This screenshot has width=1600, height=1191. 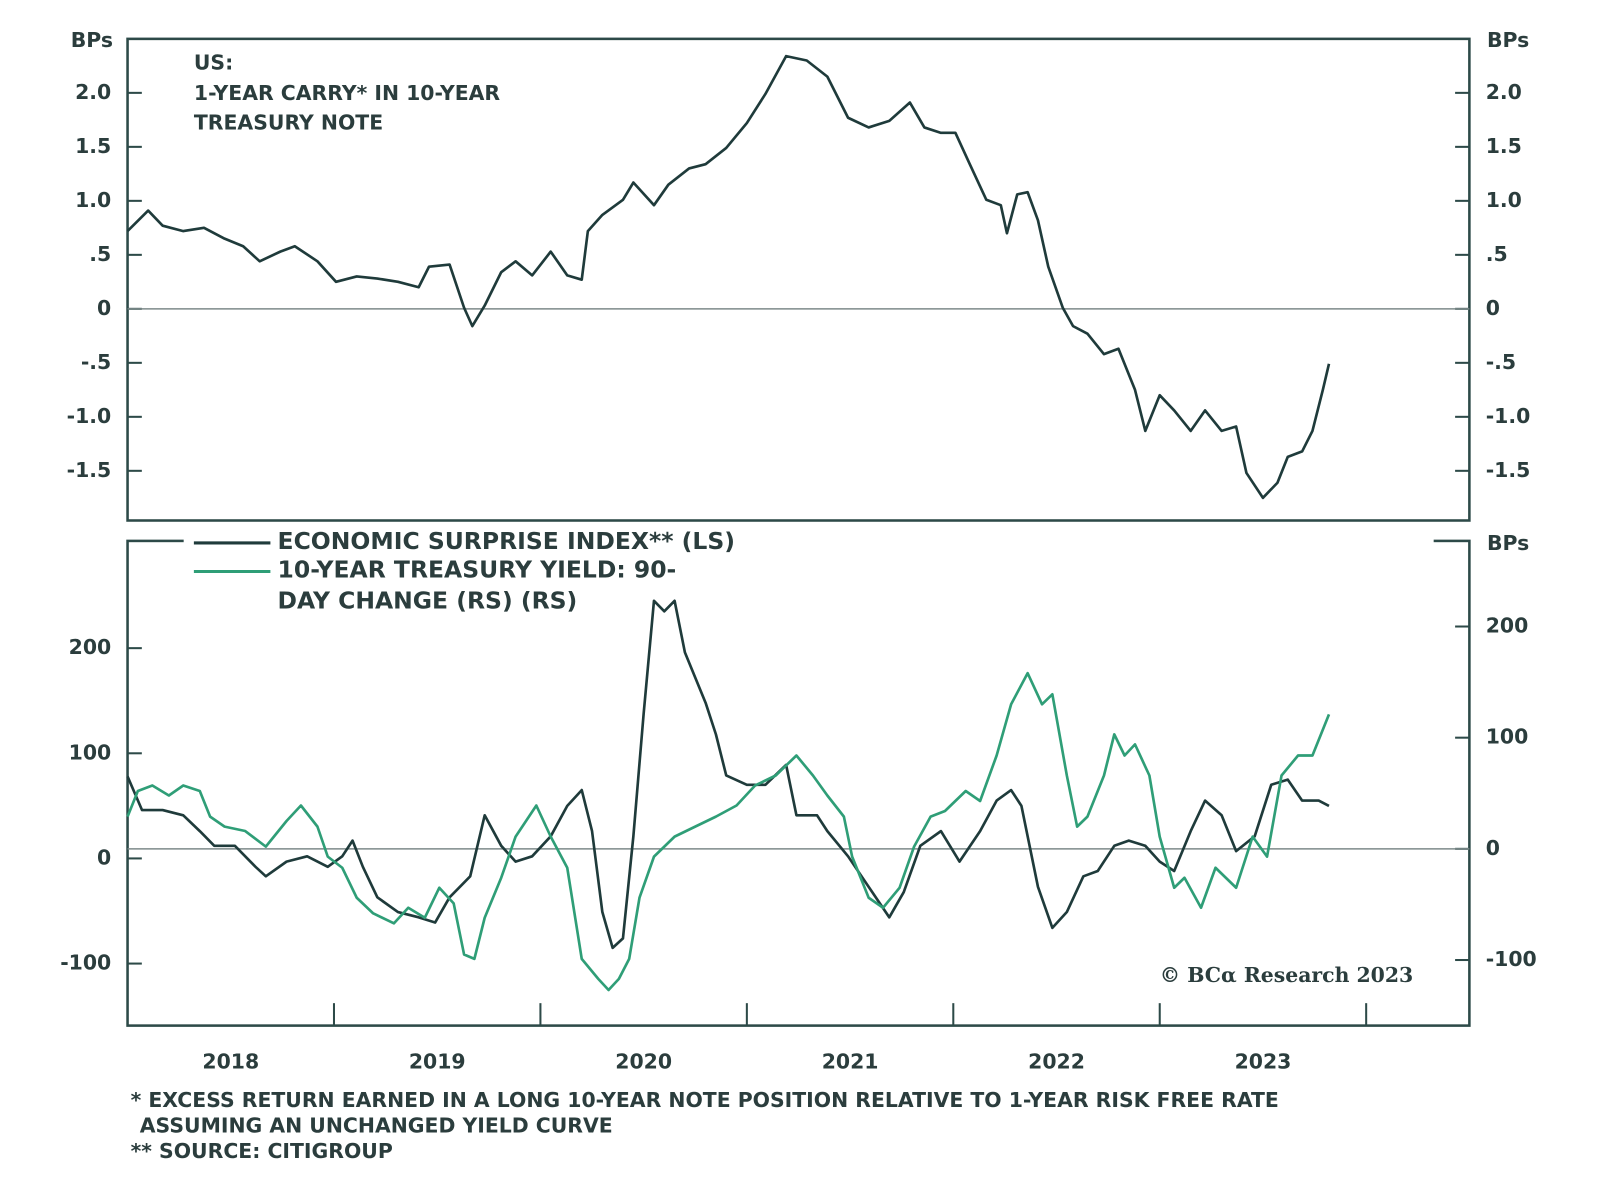 I want to click on y-tick-label: 2.0, so click(x=93, y=92).